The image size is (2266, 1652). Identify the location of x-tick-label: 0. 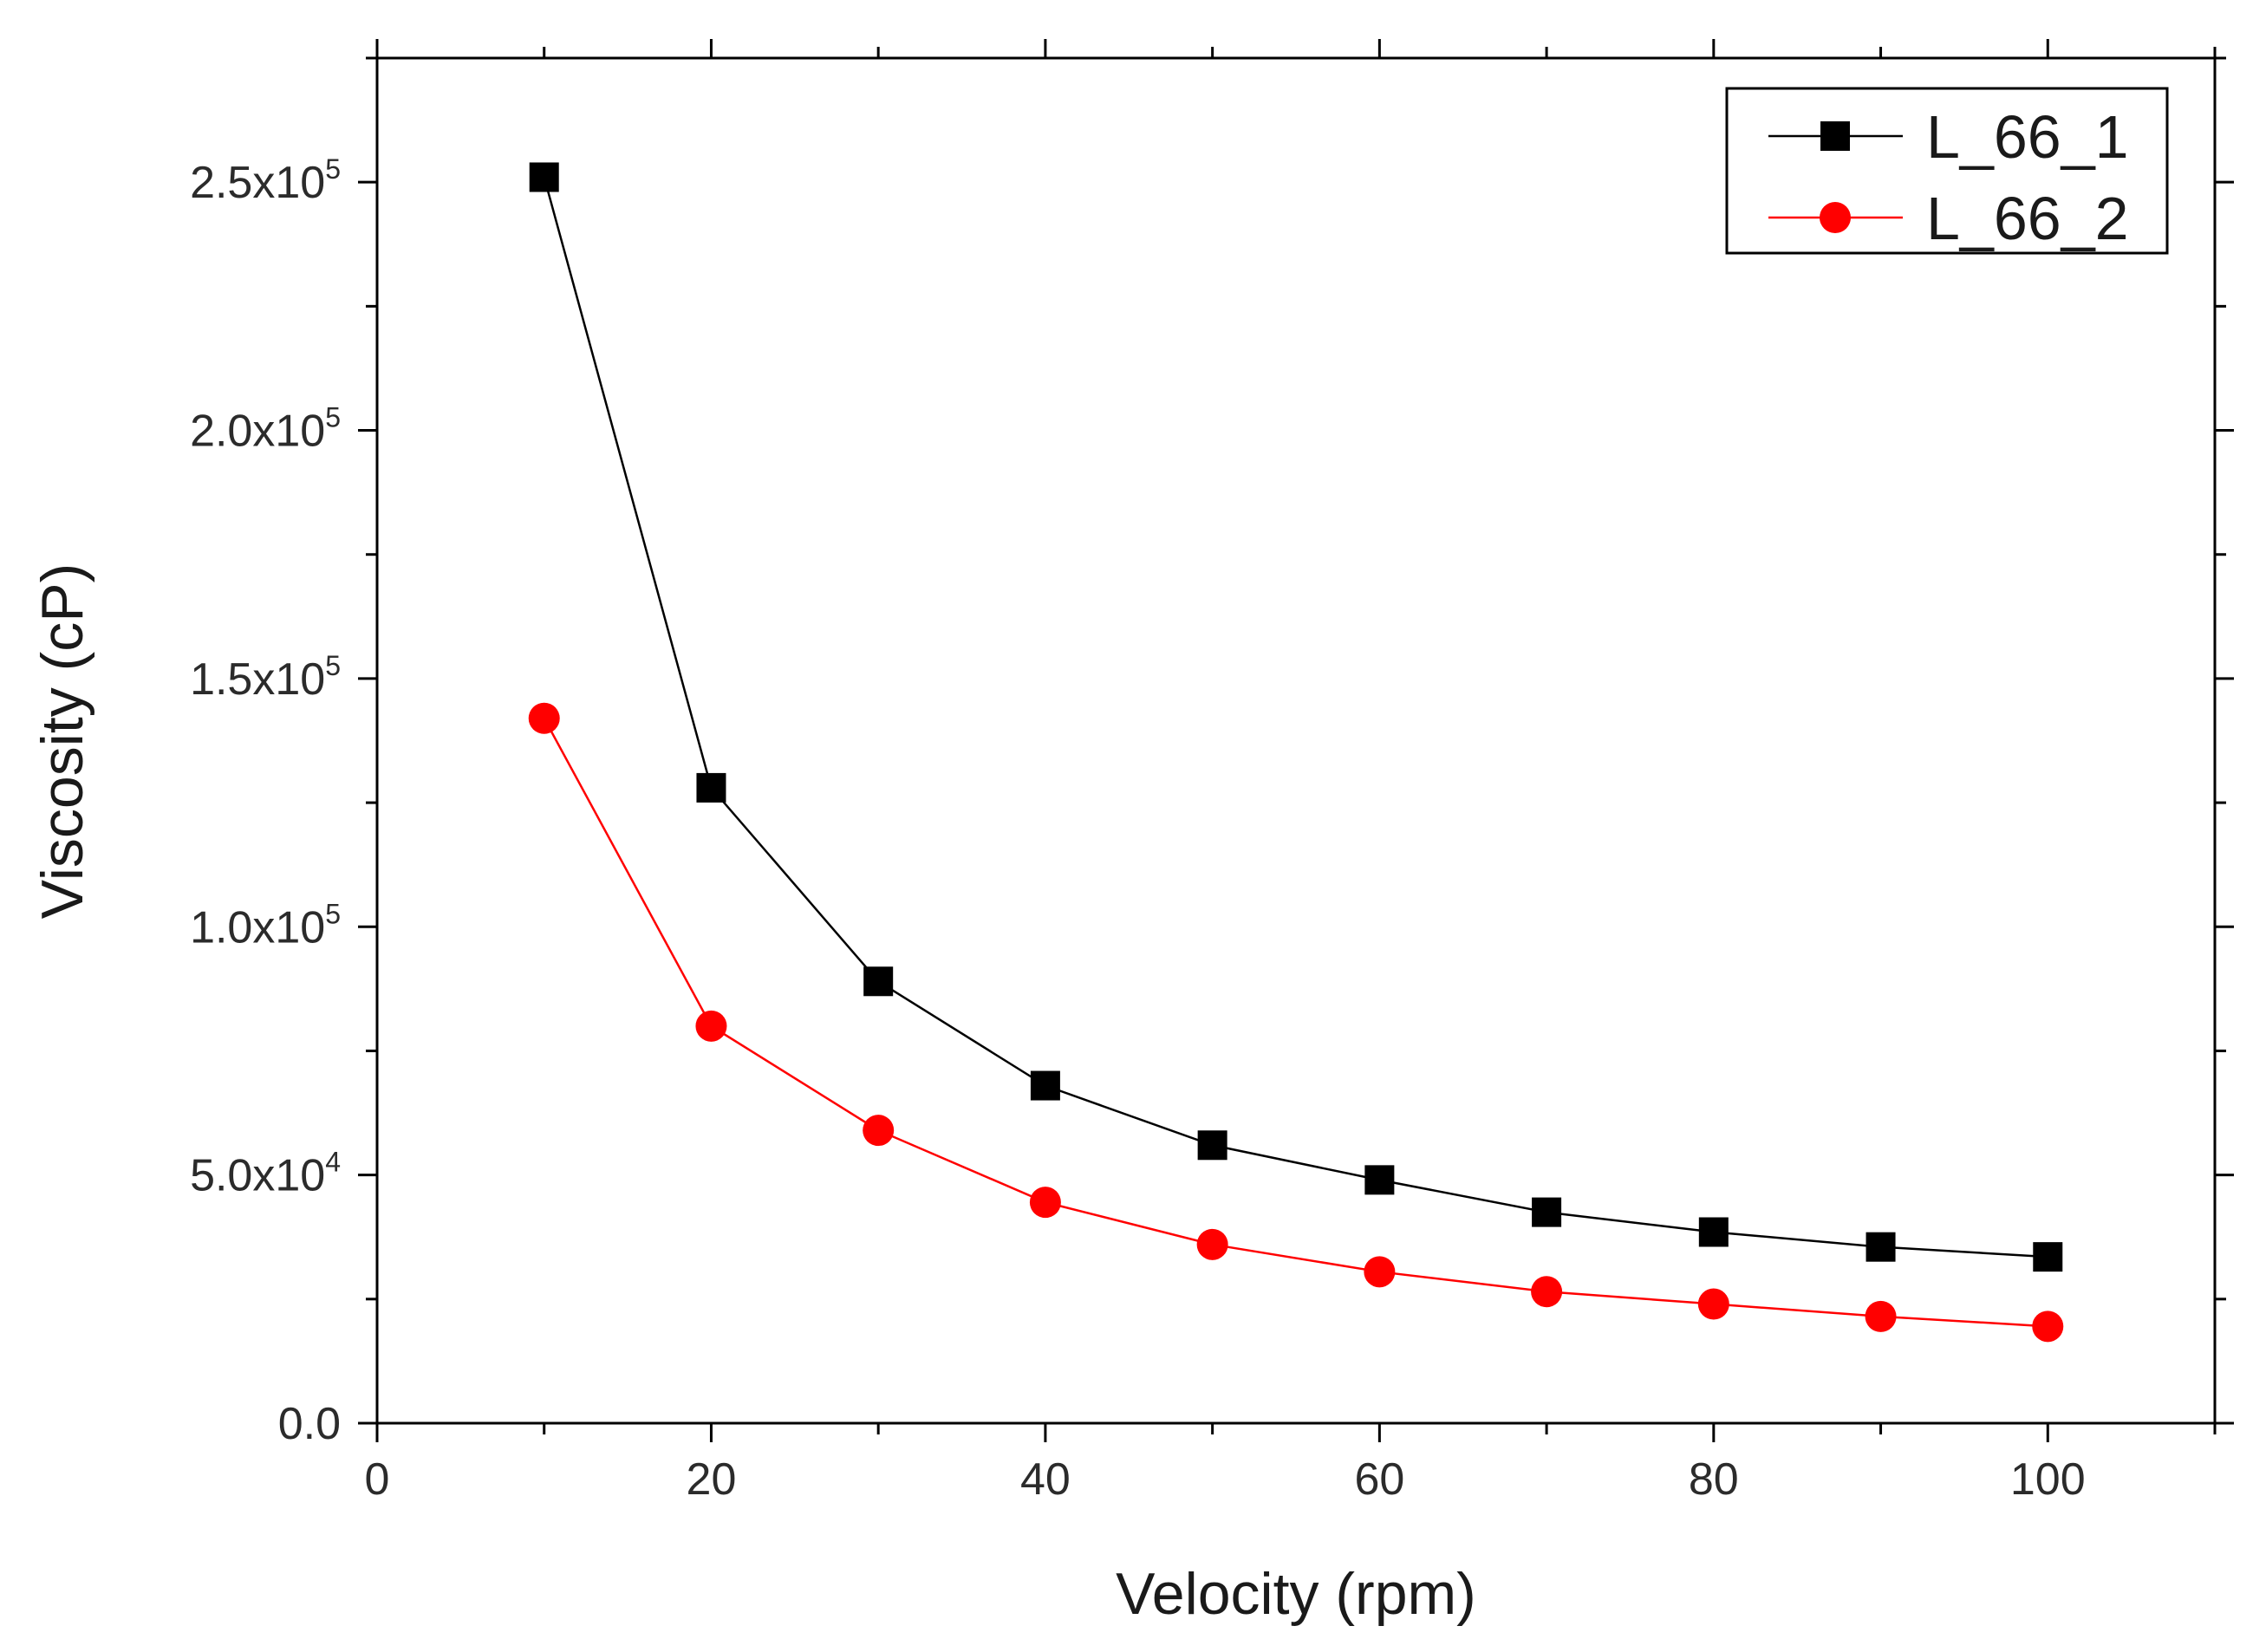
(377, 1479).